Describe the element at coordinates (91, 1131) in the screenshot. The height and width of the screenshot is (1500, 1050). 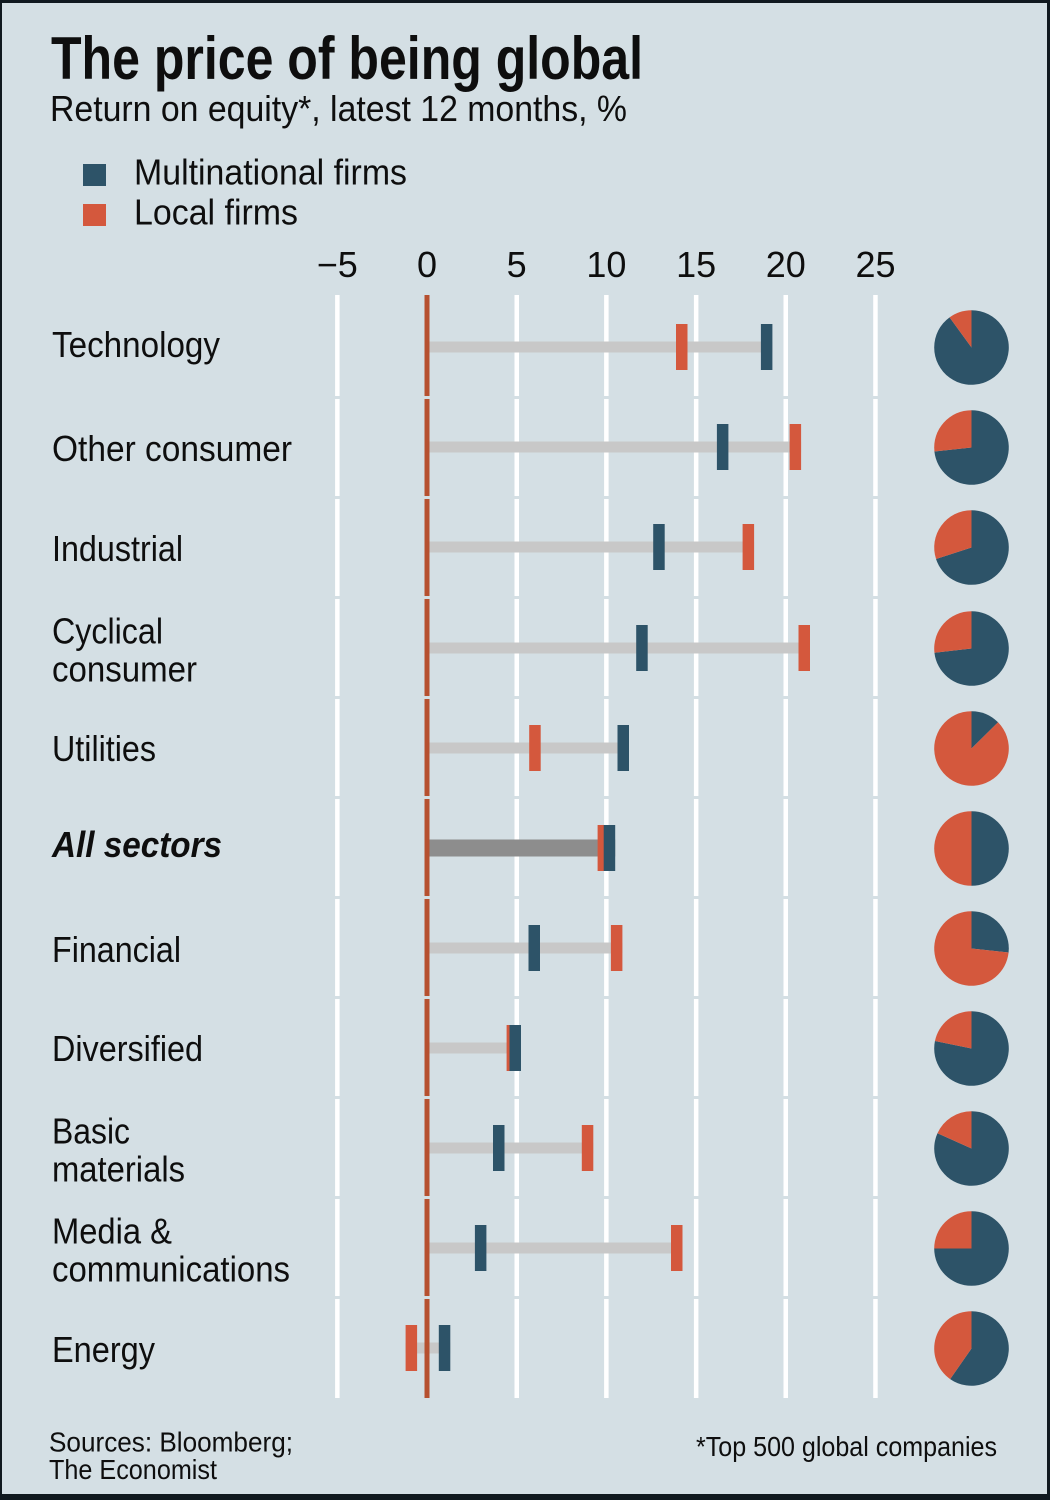
I see `svg-text: Basic` at that location.